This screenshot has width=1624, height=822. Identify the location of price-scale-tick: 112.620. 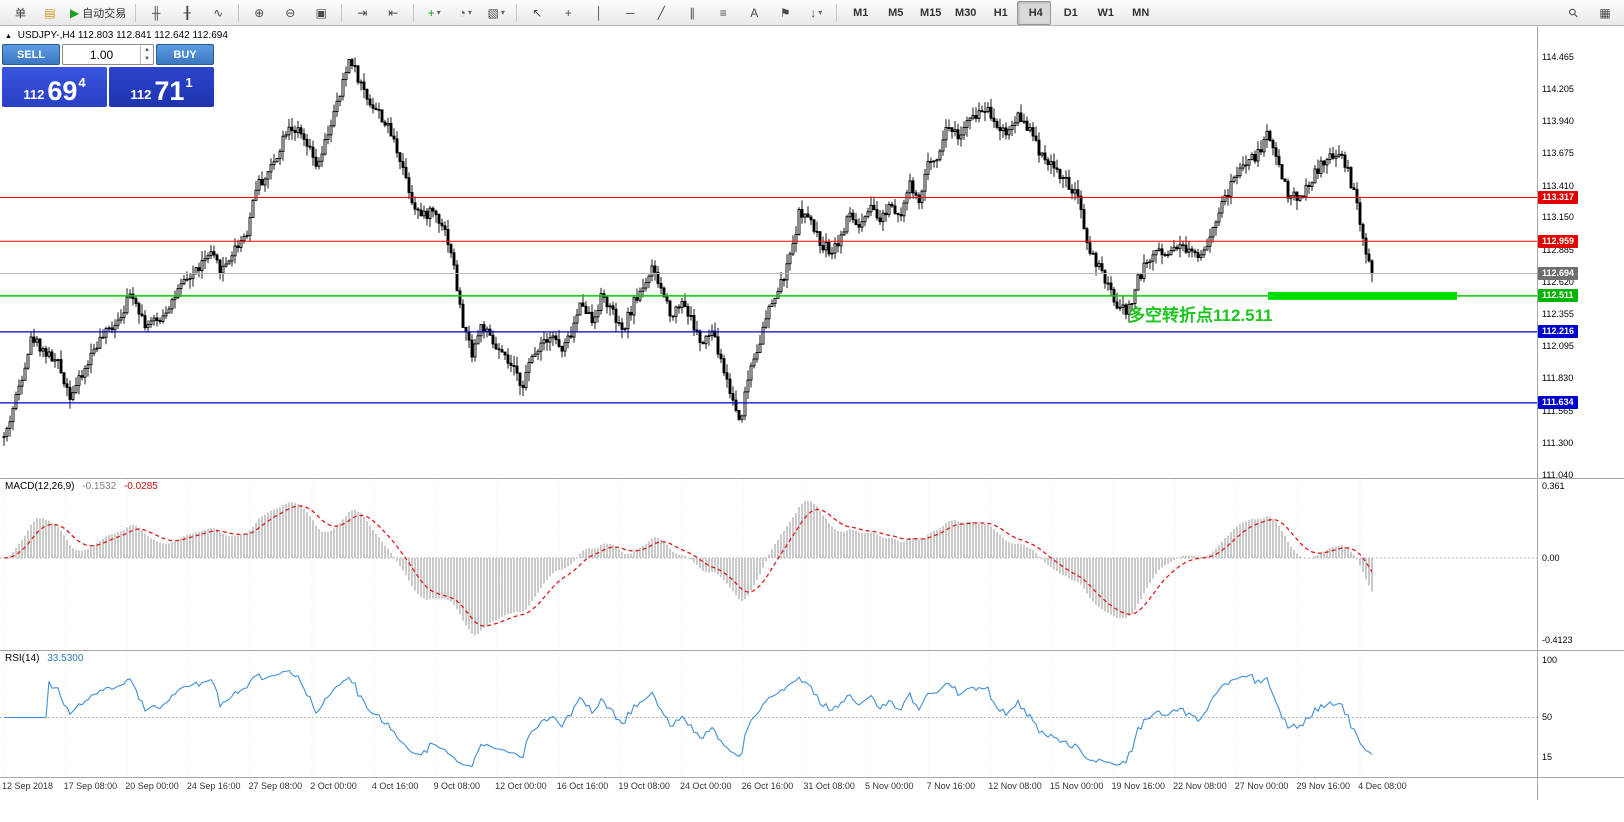
(1558, 282).